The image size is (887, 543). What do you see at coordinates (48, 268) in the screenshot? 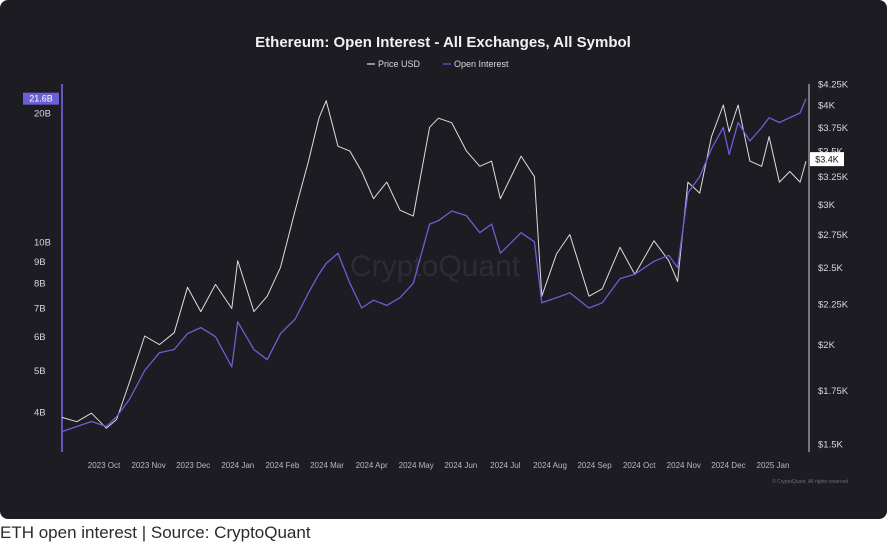
I see `left-axis: 4B 5B 6B 7B 8B 9B 10B 20B` at bounding box center [48, 268].